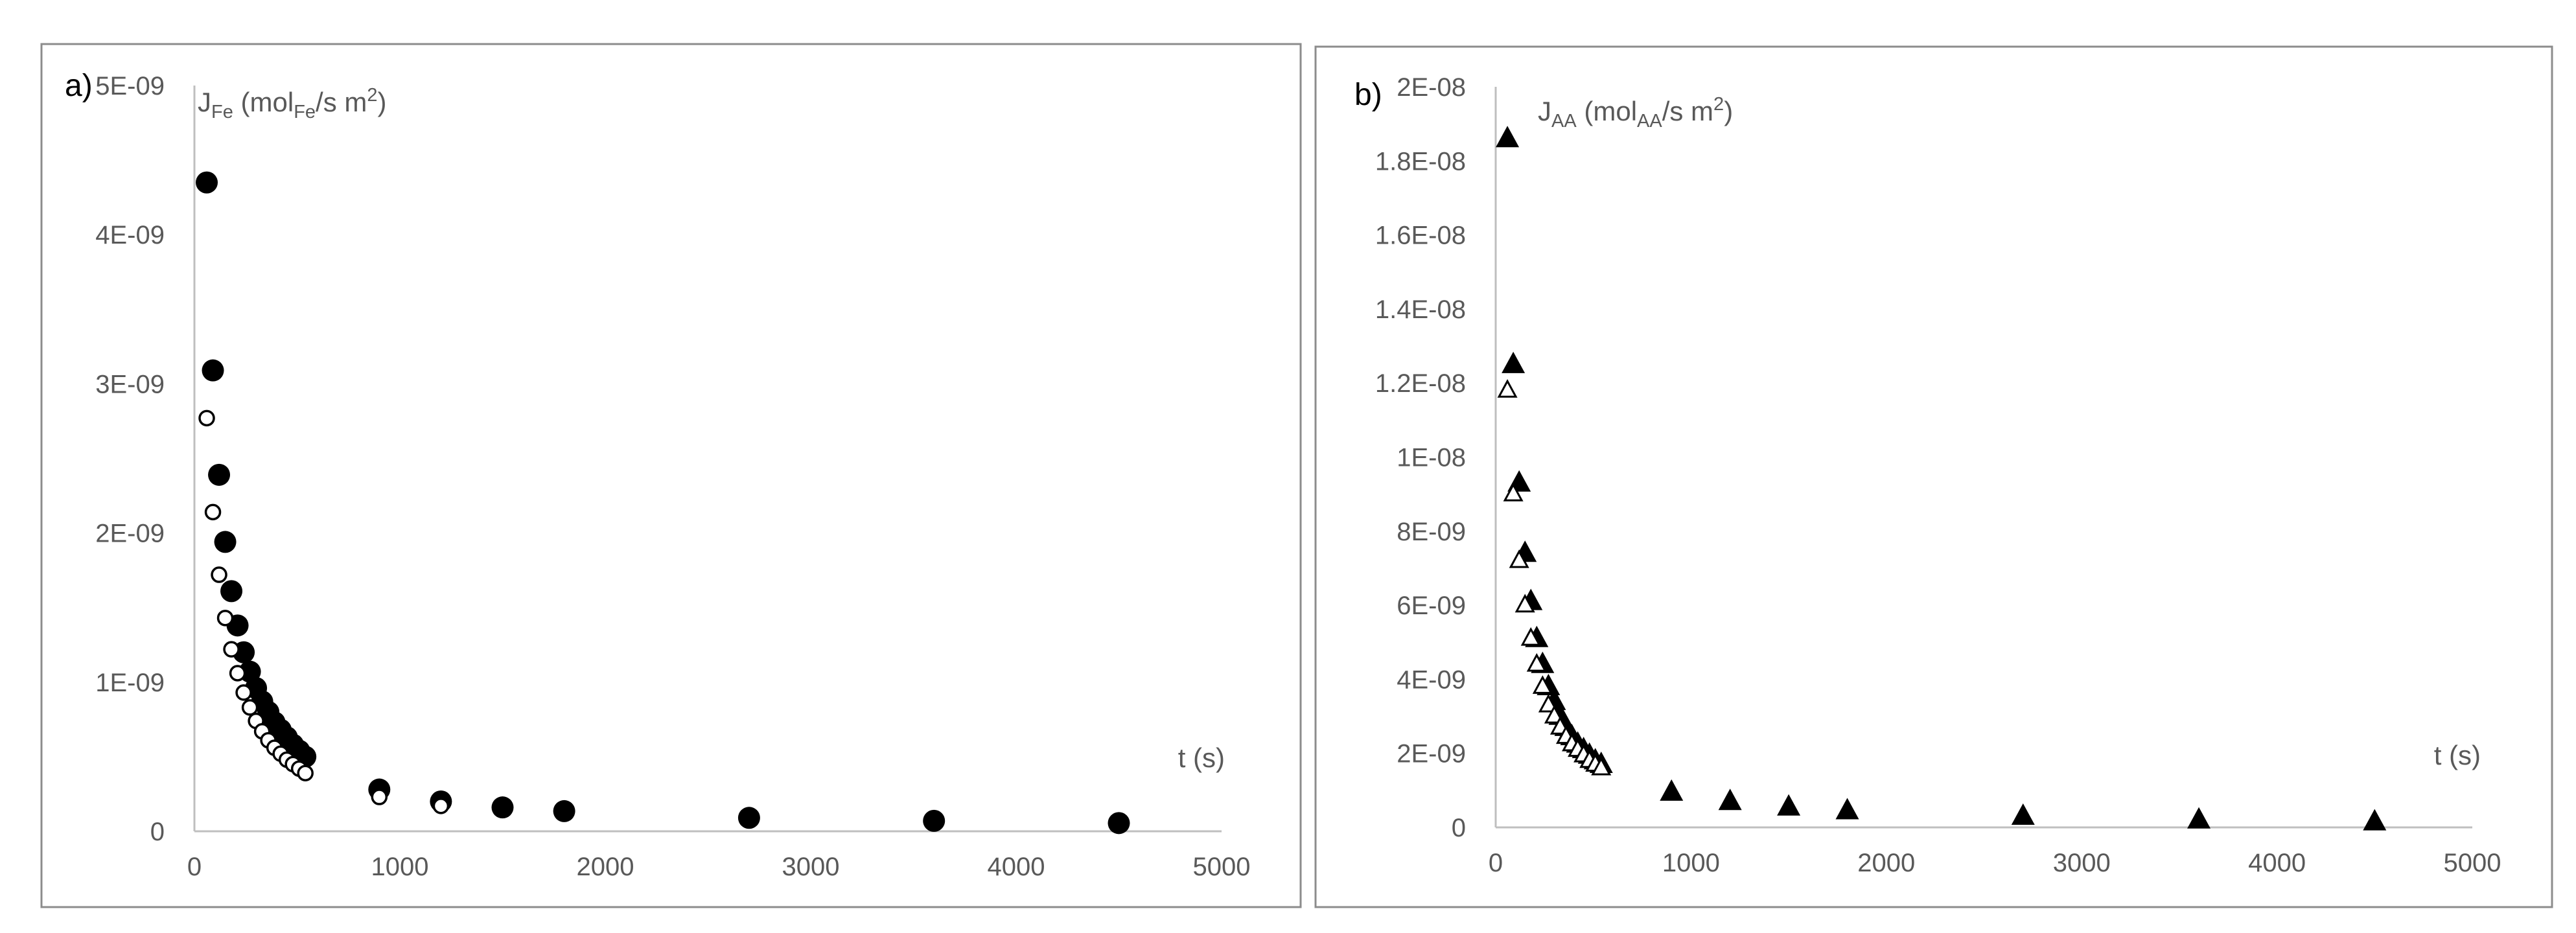  Describe the element at coordinates (606, 867) in the screenshot. I see `panel-a-x-tick-label: 2000` at that location.